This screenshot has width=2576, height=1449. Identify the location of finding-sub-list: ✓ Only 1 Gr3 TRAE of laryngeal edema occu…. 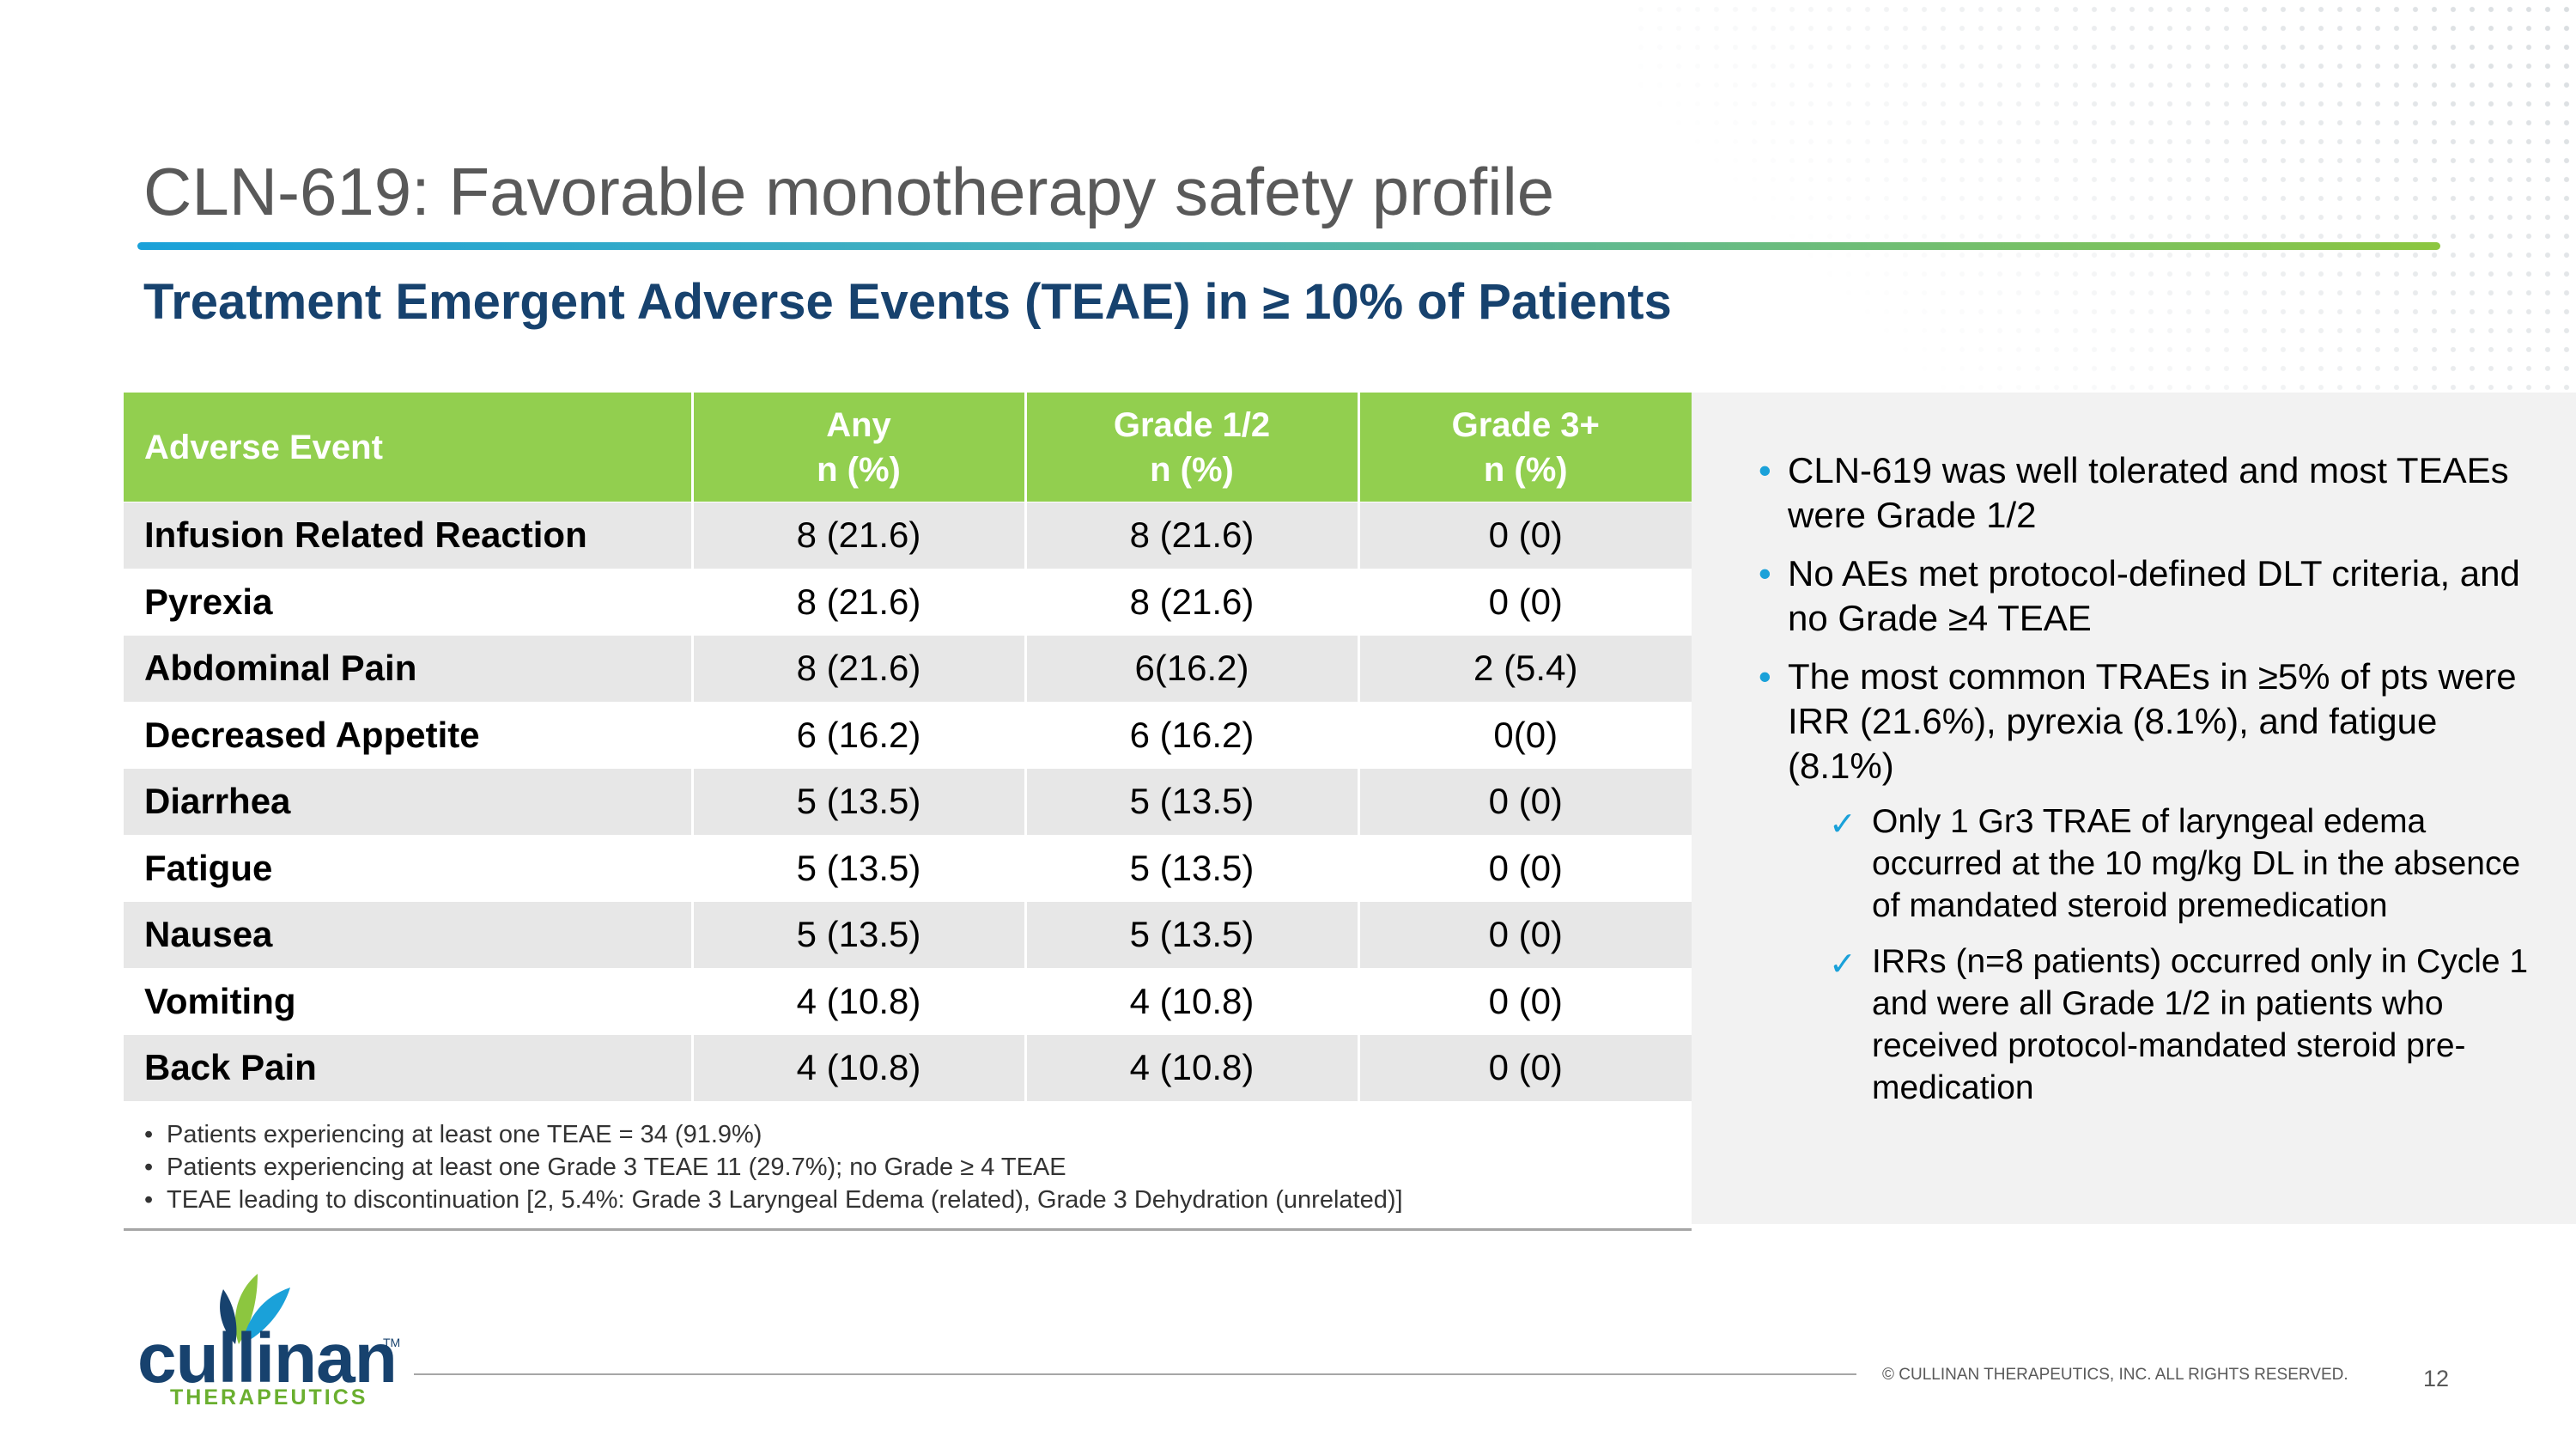
(2165, 955).